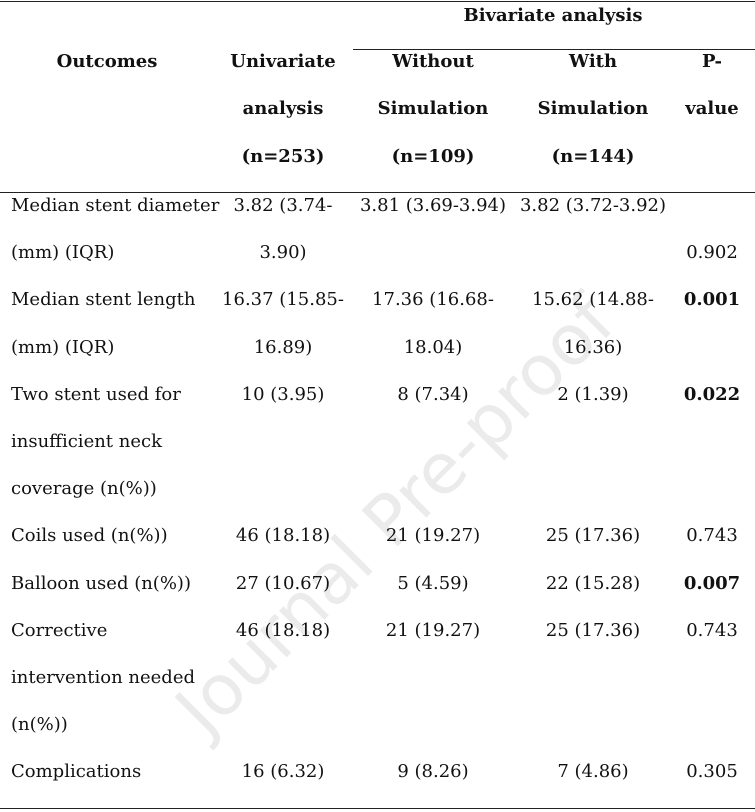  What do you see at coordinates (593, 156) in the screenshot?
I see `with-header-line3: (n=144)` at bounding box center [593, 156].